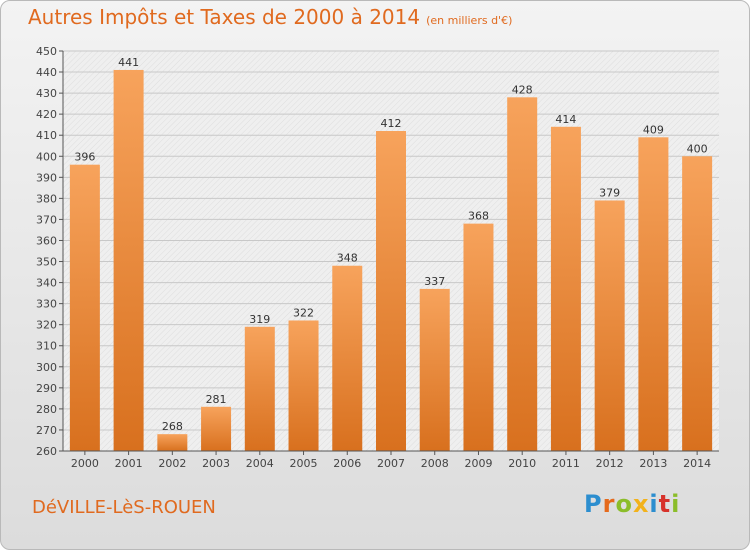  I want to click on y-tick-label: 320, so click(46, 325).